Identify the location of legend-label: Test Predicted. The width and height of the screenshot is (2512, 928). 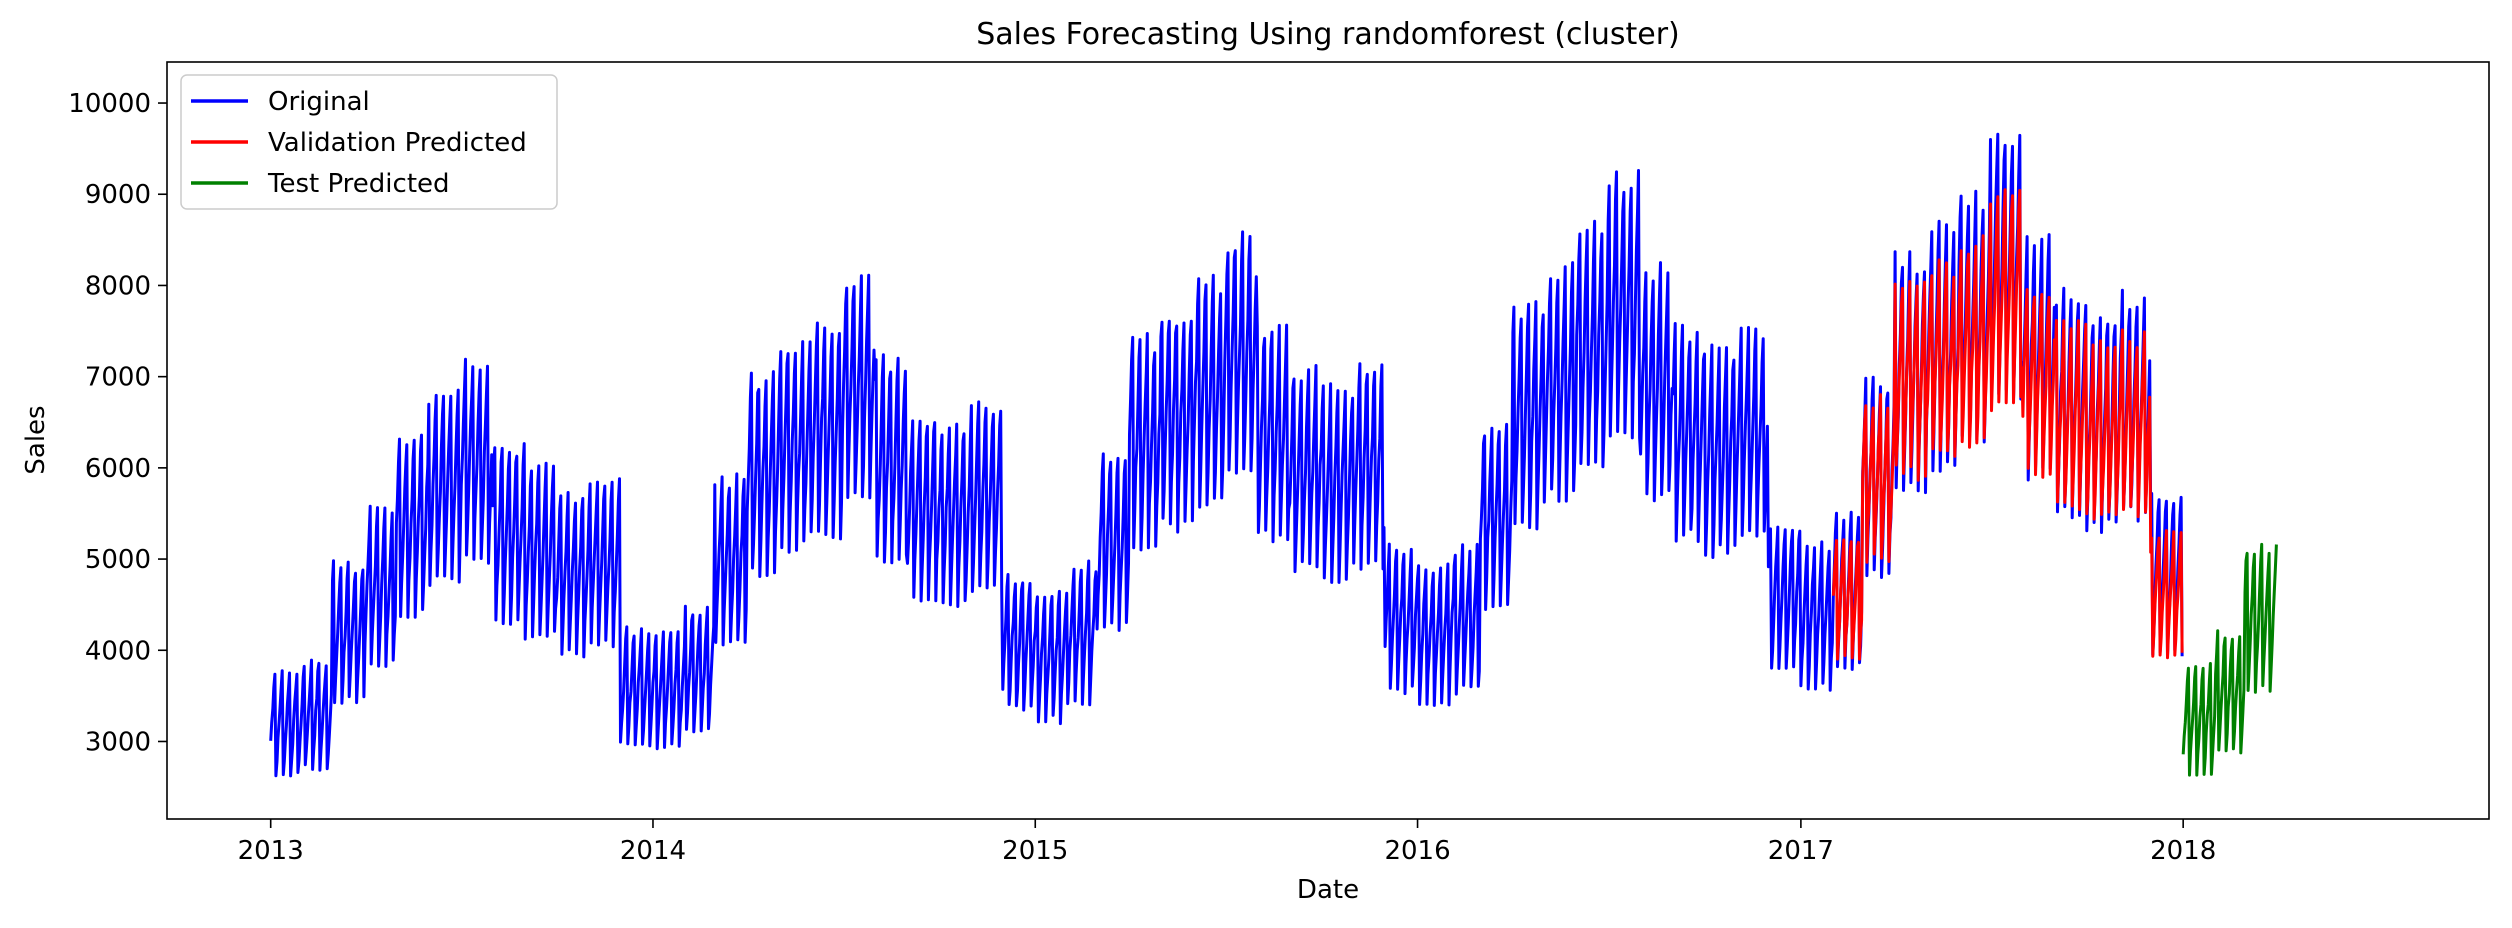
(358, 184).